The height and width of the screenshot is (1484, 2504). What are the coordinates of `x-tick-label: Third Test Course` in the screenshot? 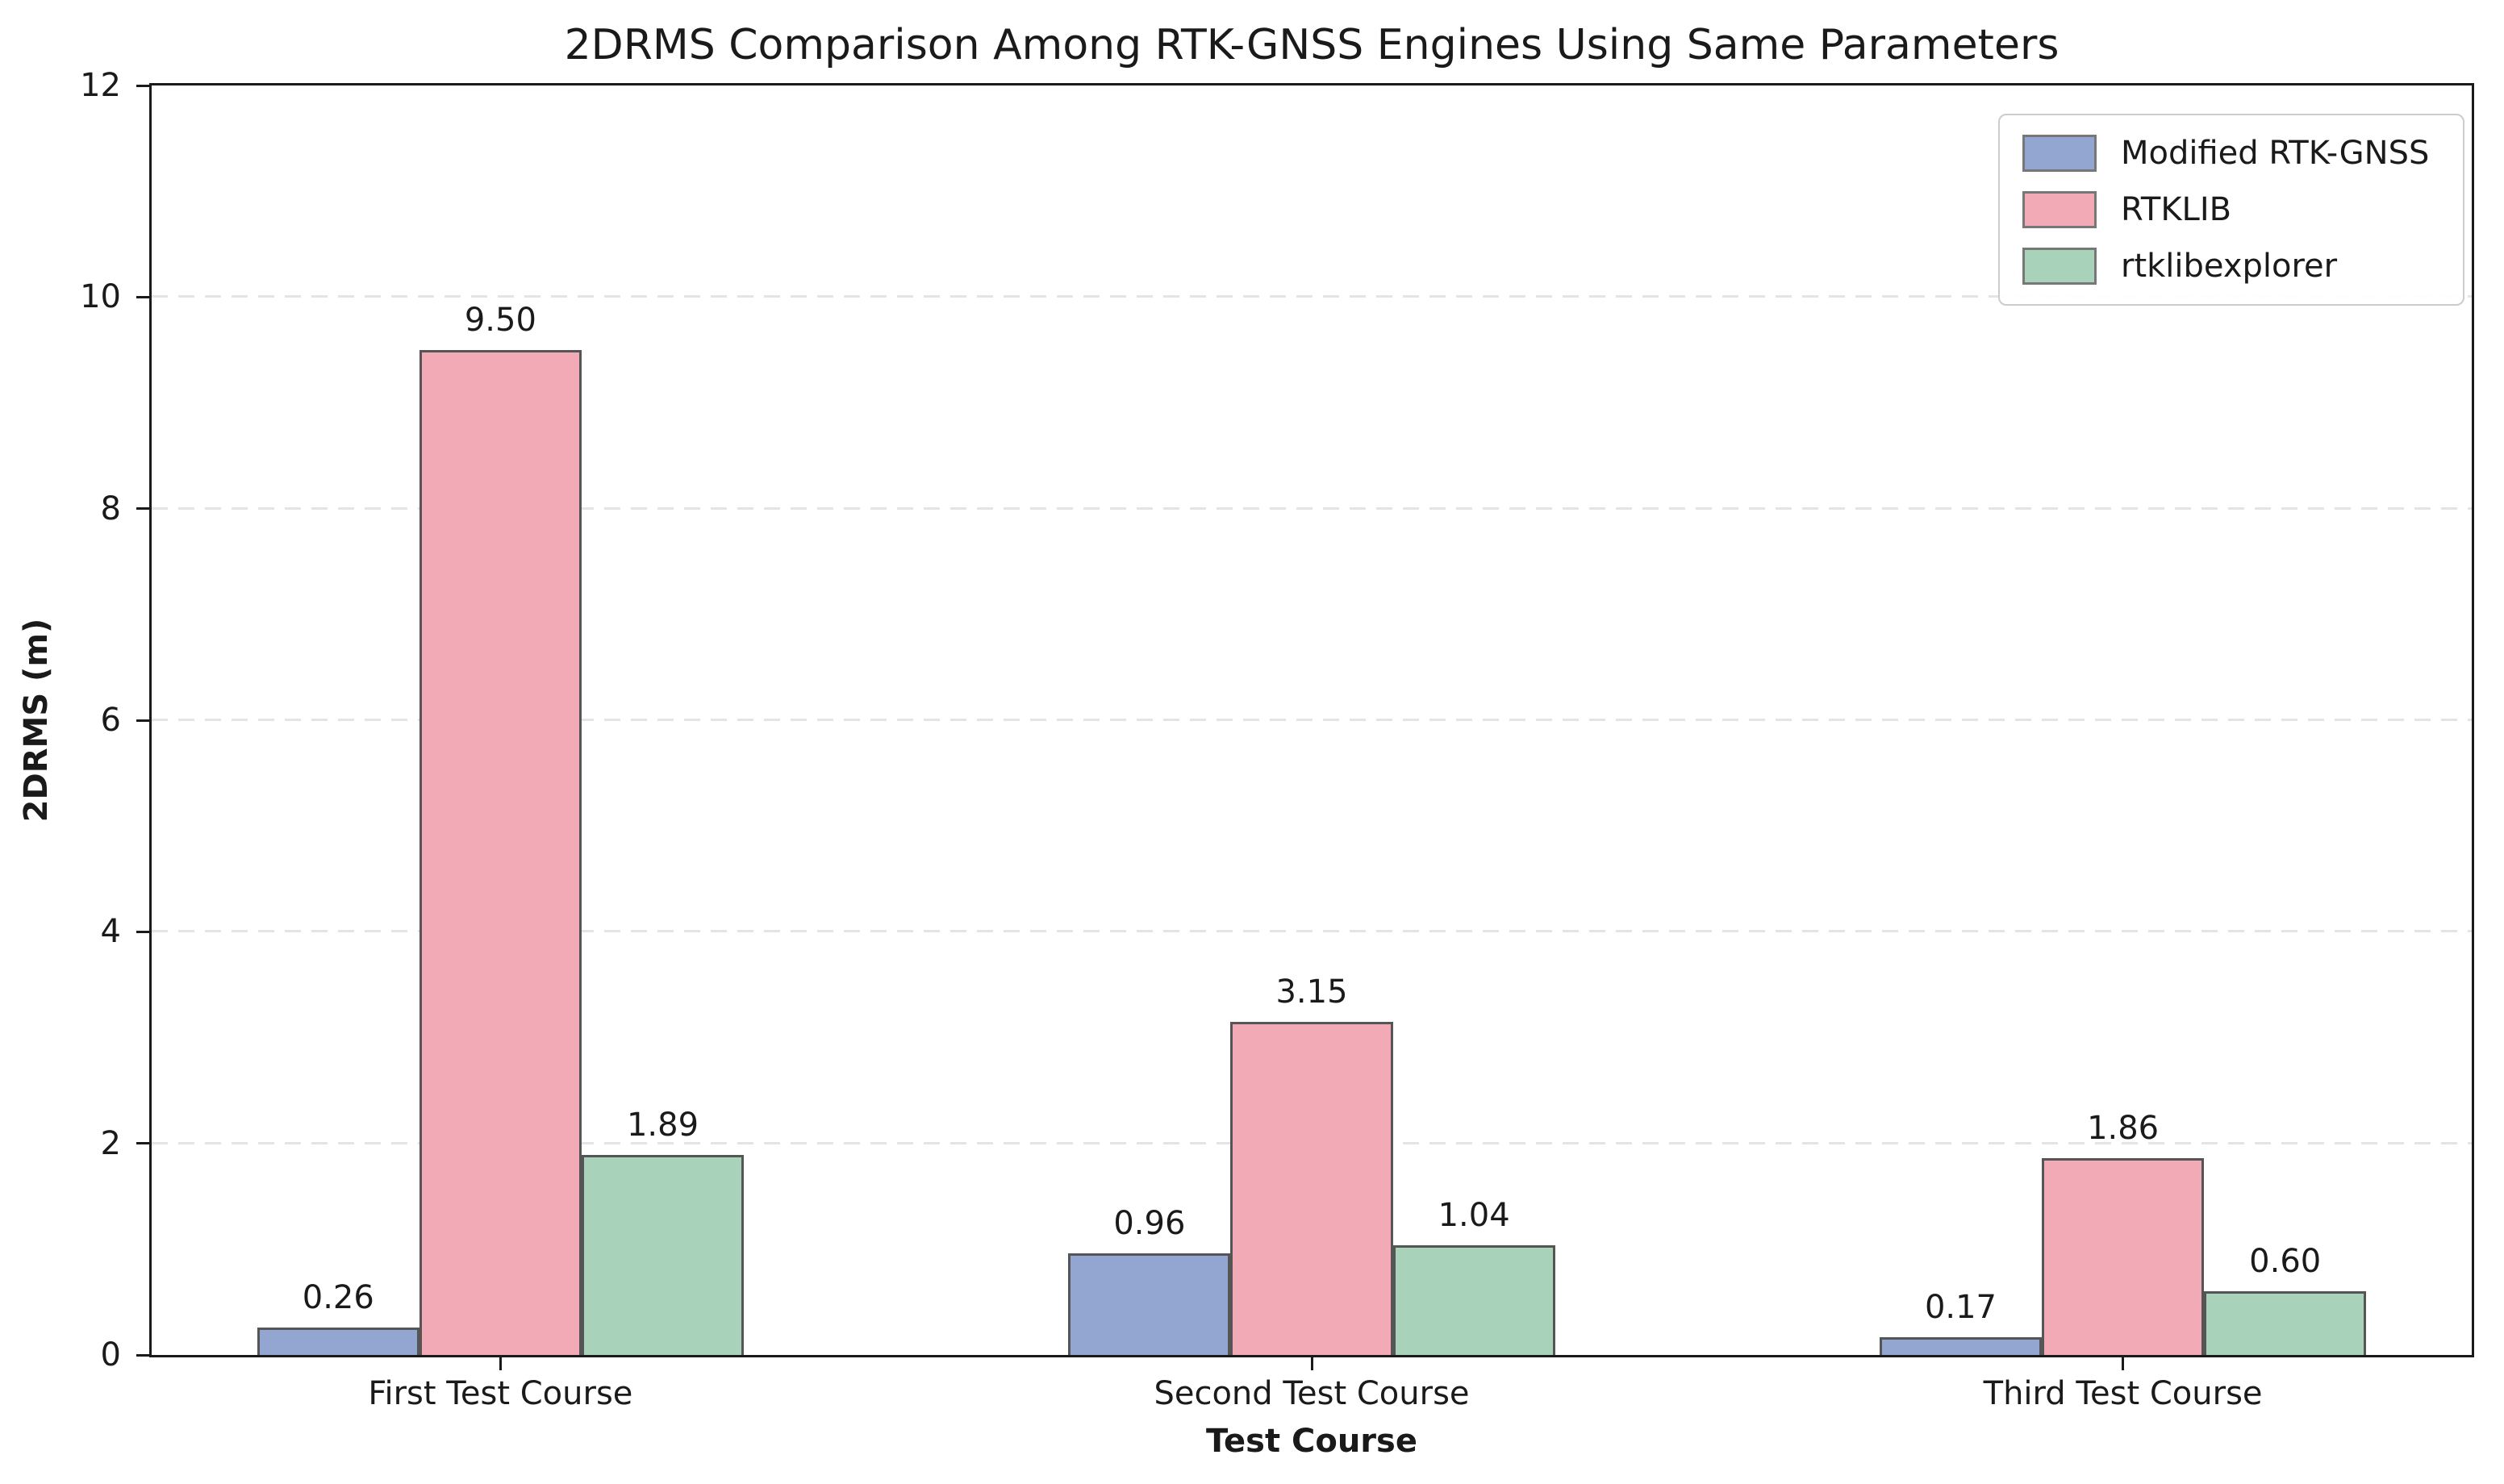 It's located at (2123, 1393).